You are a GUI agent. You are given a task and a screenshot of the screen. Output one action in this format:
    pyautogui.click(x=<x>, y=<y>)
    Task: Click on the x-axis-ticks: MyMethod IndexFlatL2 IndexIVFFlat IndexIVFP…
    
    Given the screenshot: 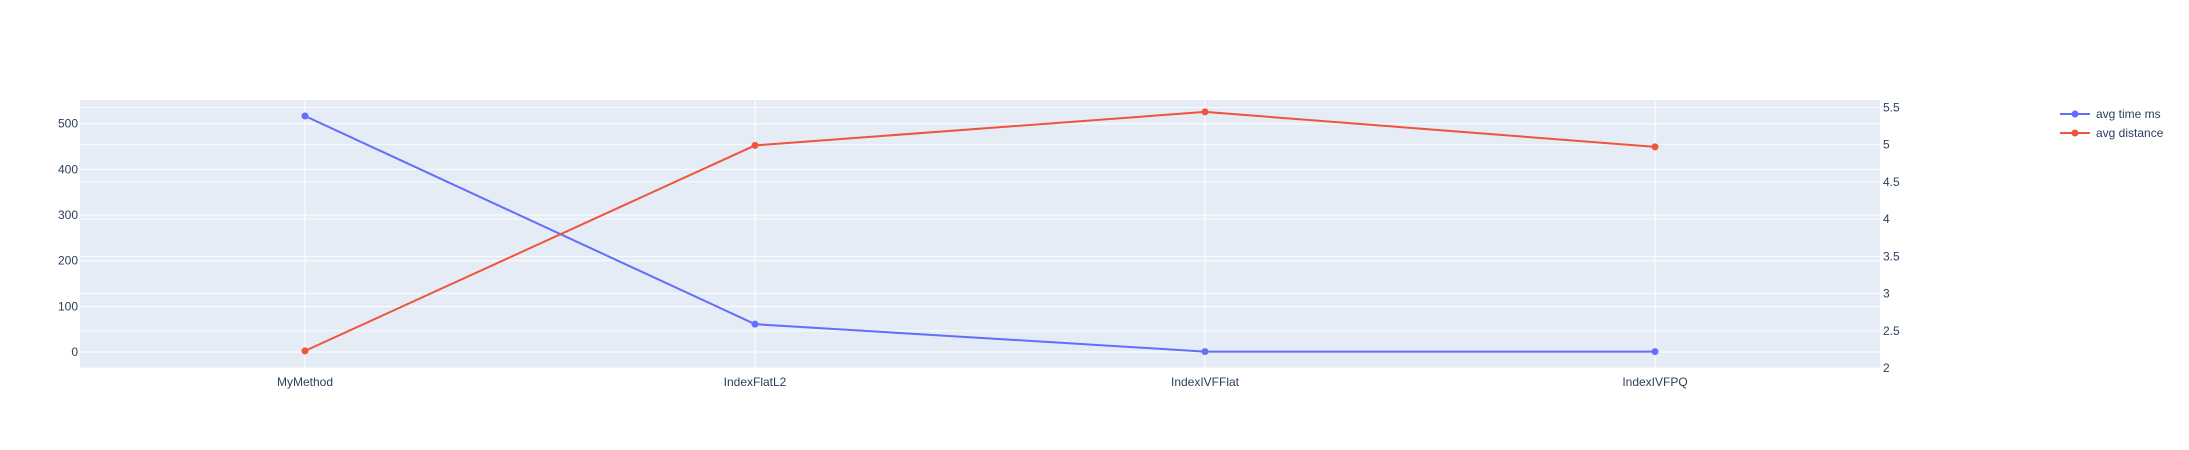 What is the action you would take?
    pyautogui.click(x=982, y=382)
    